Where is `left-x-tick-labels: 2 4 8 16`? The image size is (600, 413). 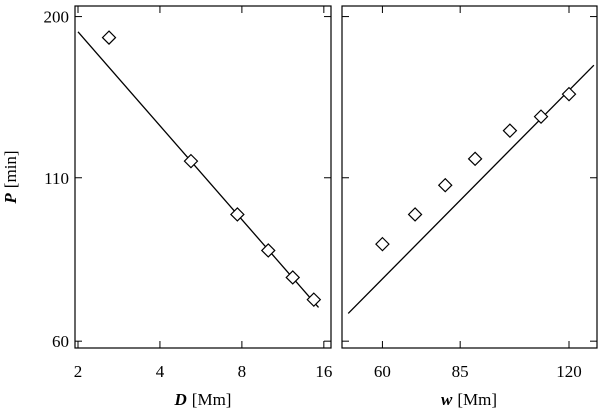 left-x-tick-labels: 2 4 8 16 is located at coordinates (203, 371).